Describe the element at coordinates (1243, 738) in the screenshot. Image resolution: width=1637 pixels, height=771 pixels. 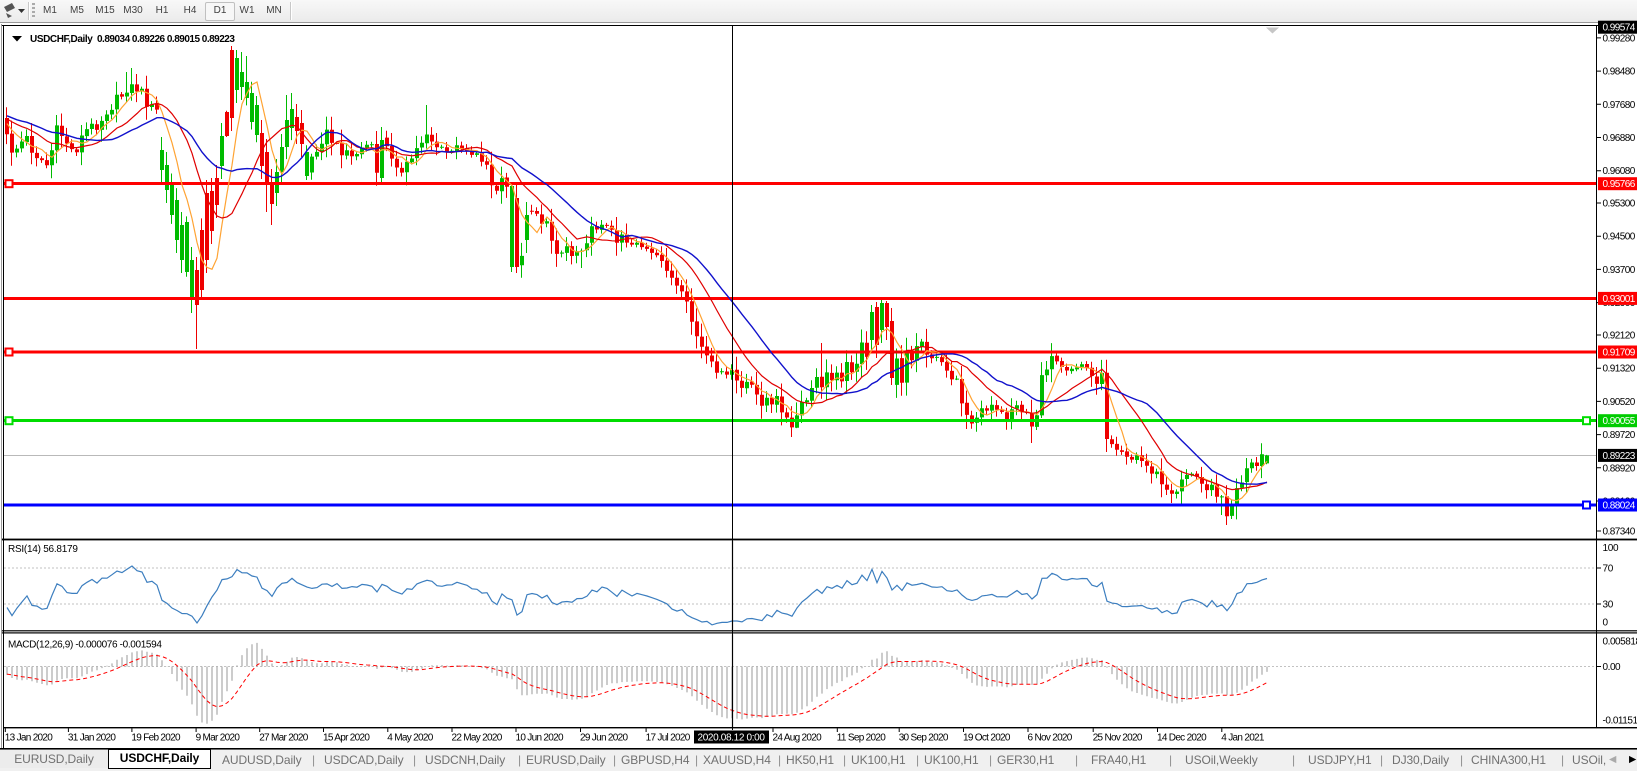
I see `svg-text: 4 Jan 2021` at that location.